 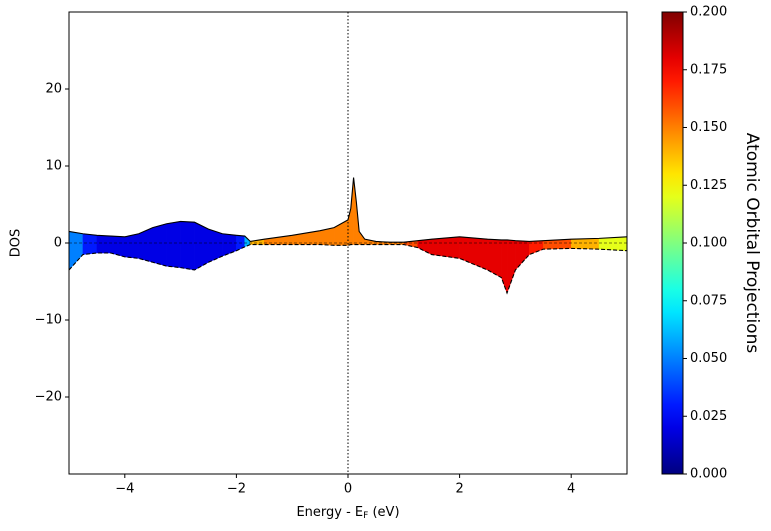 I want to click on y-tick-label: 10, so click(x=53, y=166).